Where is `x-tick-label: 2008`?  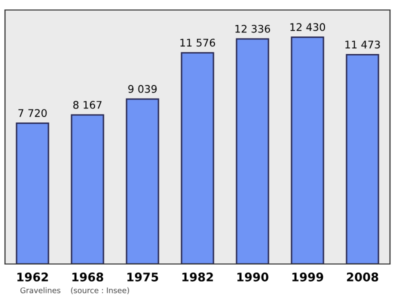 x-tick-label: 2008 is located at coordinates (362, 277).